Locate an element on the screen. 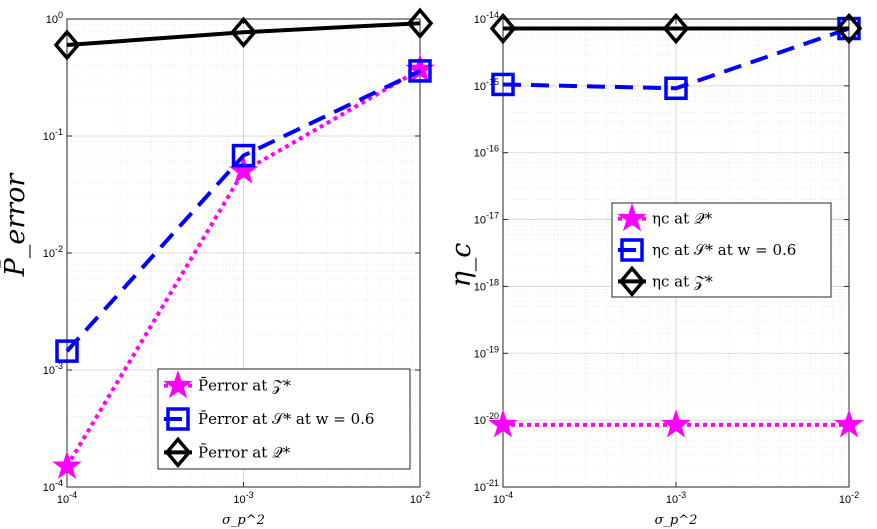 The image size is (877, 529). y-axis-label: η_c is located at coordinates (461, 265).